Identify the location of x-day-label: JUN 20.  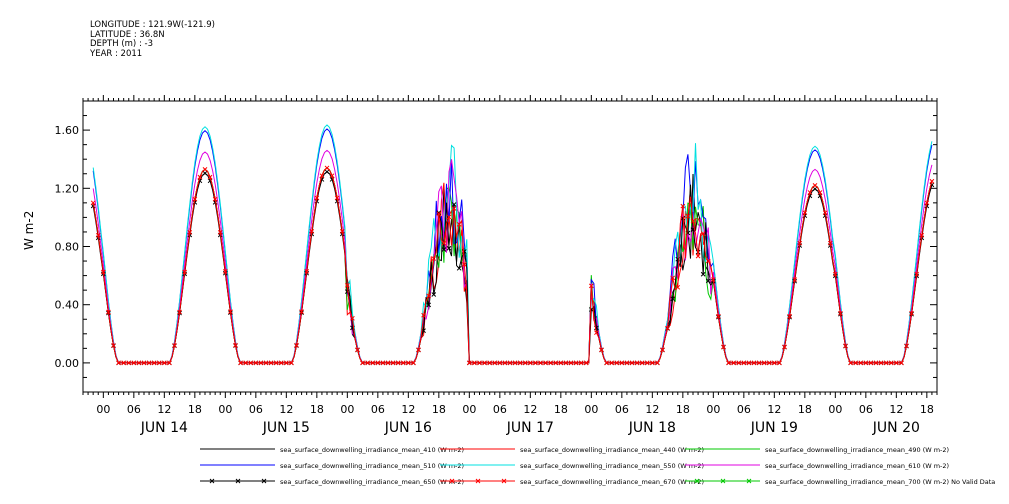
(896, 428).